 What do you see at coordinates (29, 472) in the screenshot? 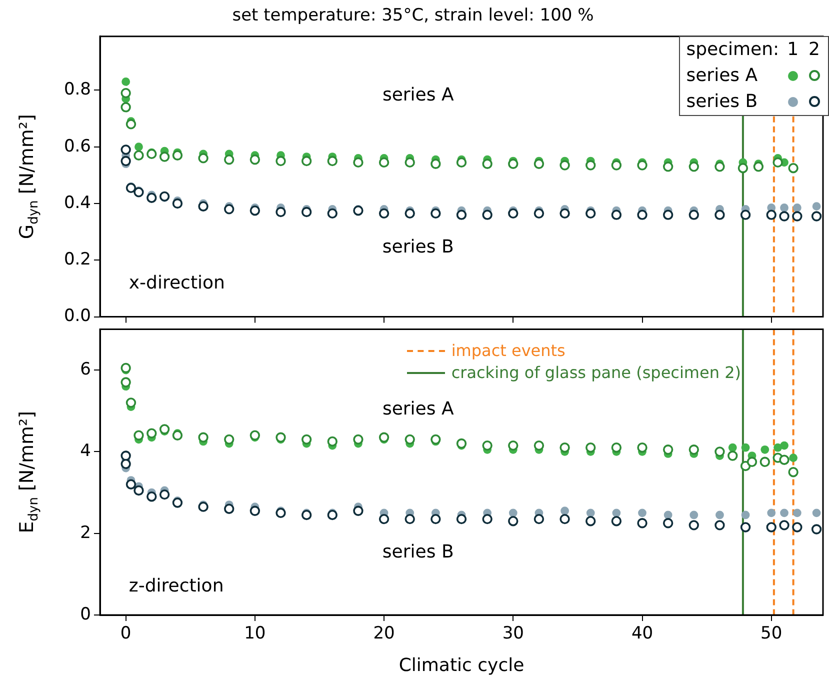
I see `y-axis-title: Edyn [N/mm²]` at bounding box center [29, 472].